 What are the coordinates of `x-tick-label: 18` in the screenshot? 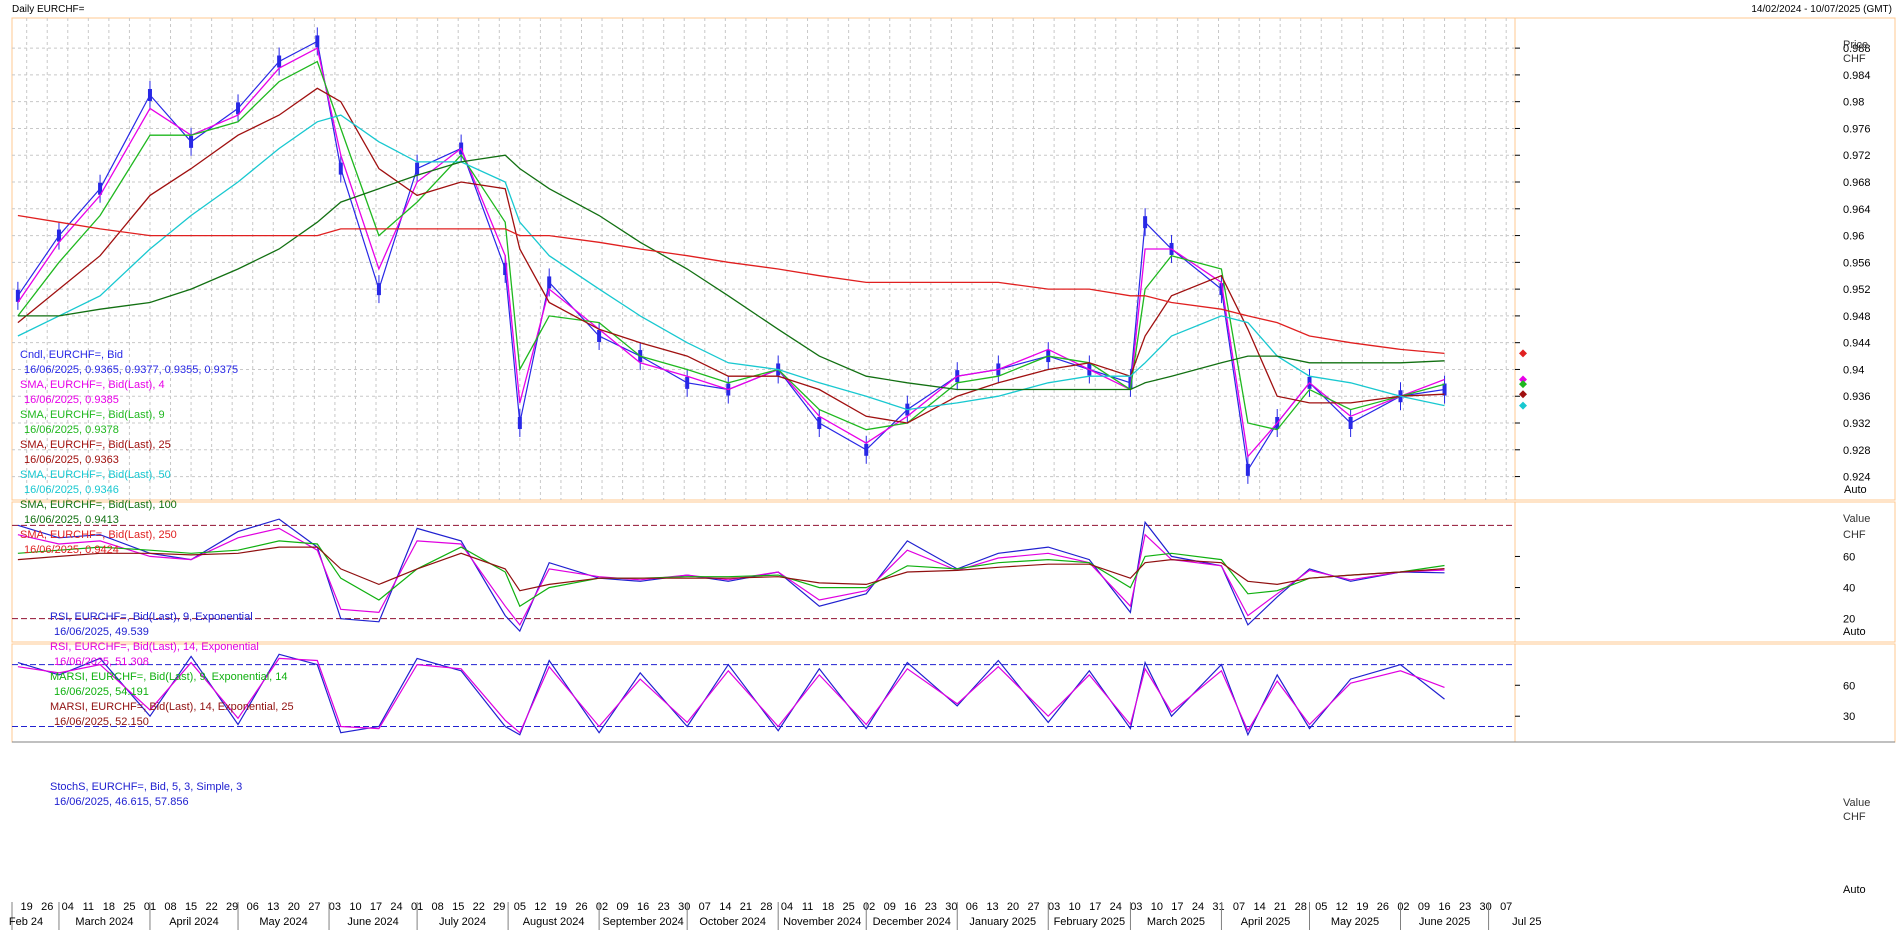 It's located at (109, 907).